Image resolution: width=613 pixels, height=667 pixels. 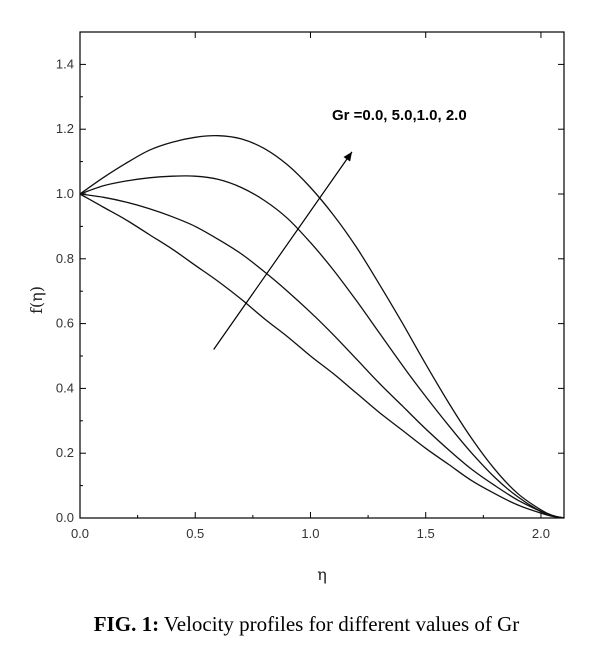 What do you see at coordinates (126, 624) in the screenshot?
I see `figure-caption-label: FIG. 1:` at bounding box center [126, 624].